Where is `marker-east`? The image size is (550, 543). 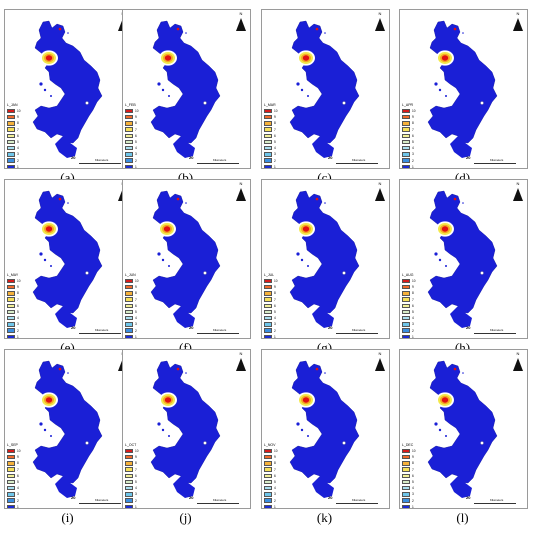 marker-east is located at coordinates (87, 103).